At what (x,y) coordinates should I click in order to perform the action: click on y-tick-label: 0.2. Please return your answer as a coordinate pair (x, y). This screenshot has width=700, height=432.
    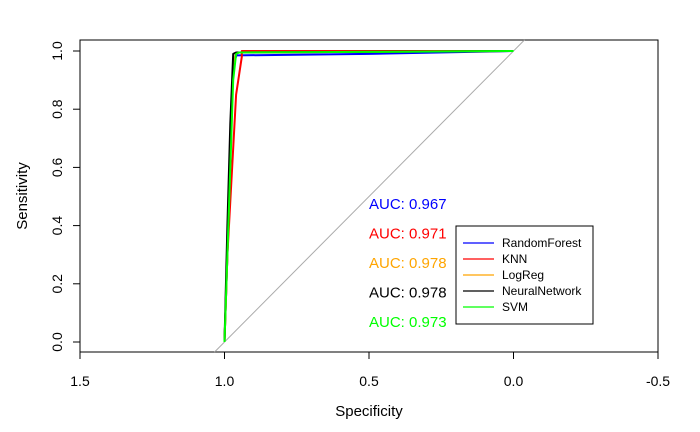
    Looking at the image, I should click on (57, 284).